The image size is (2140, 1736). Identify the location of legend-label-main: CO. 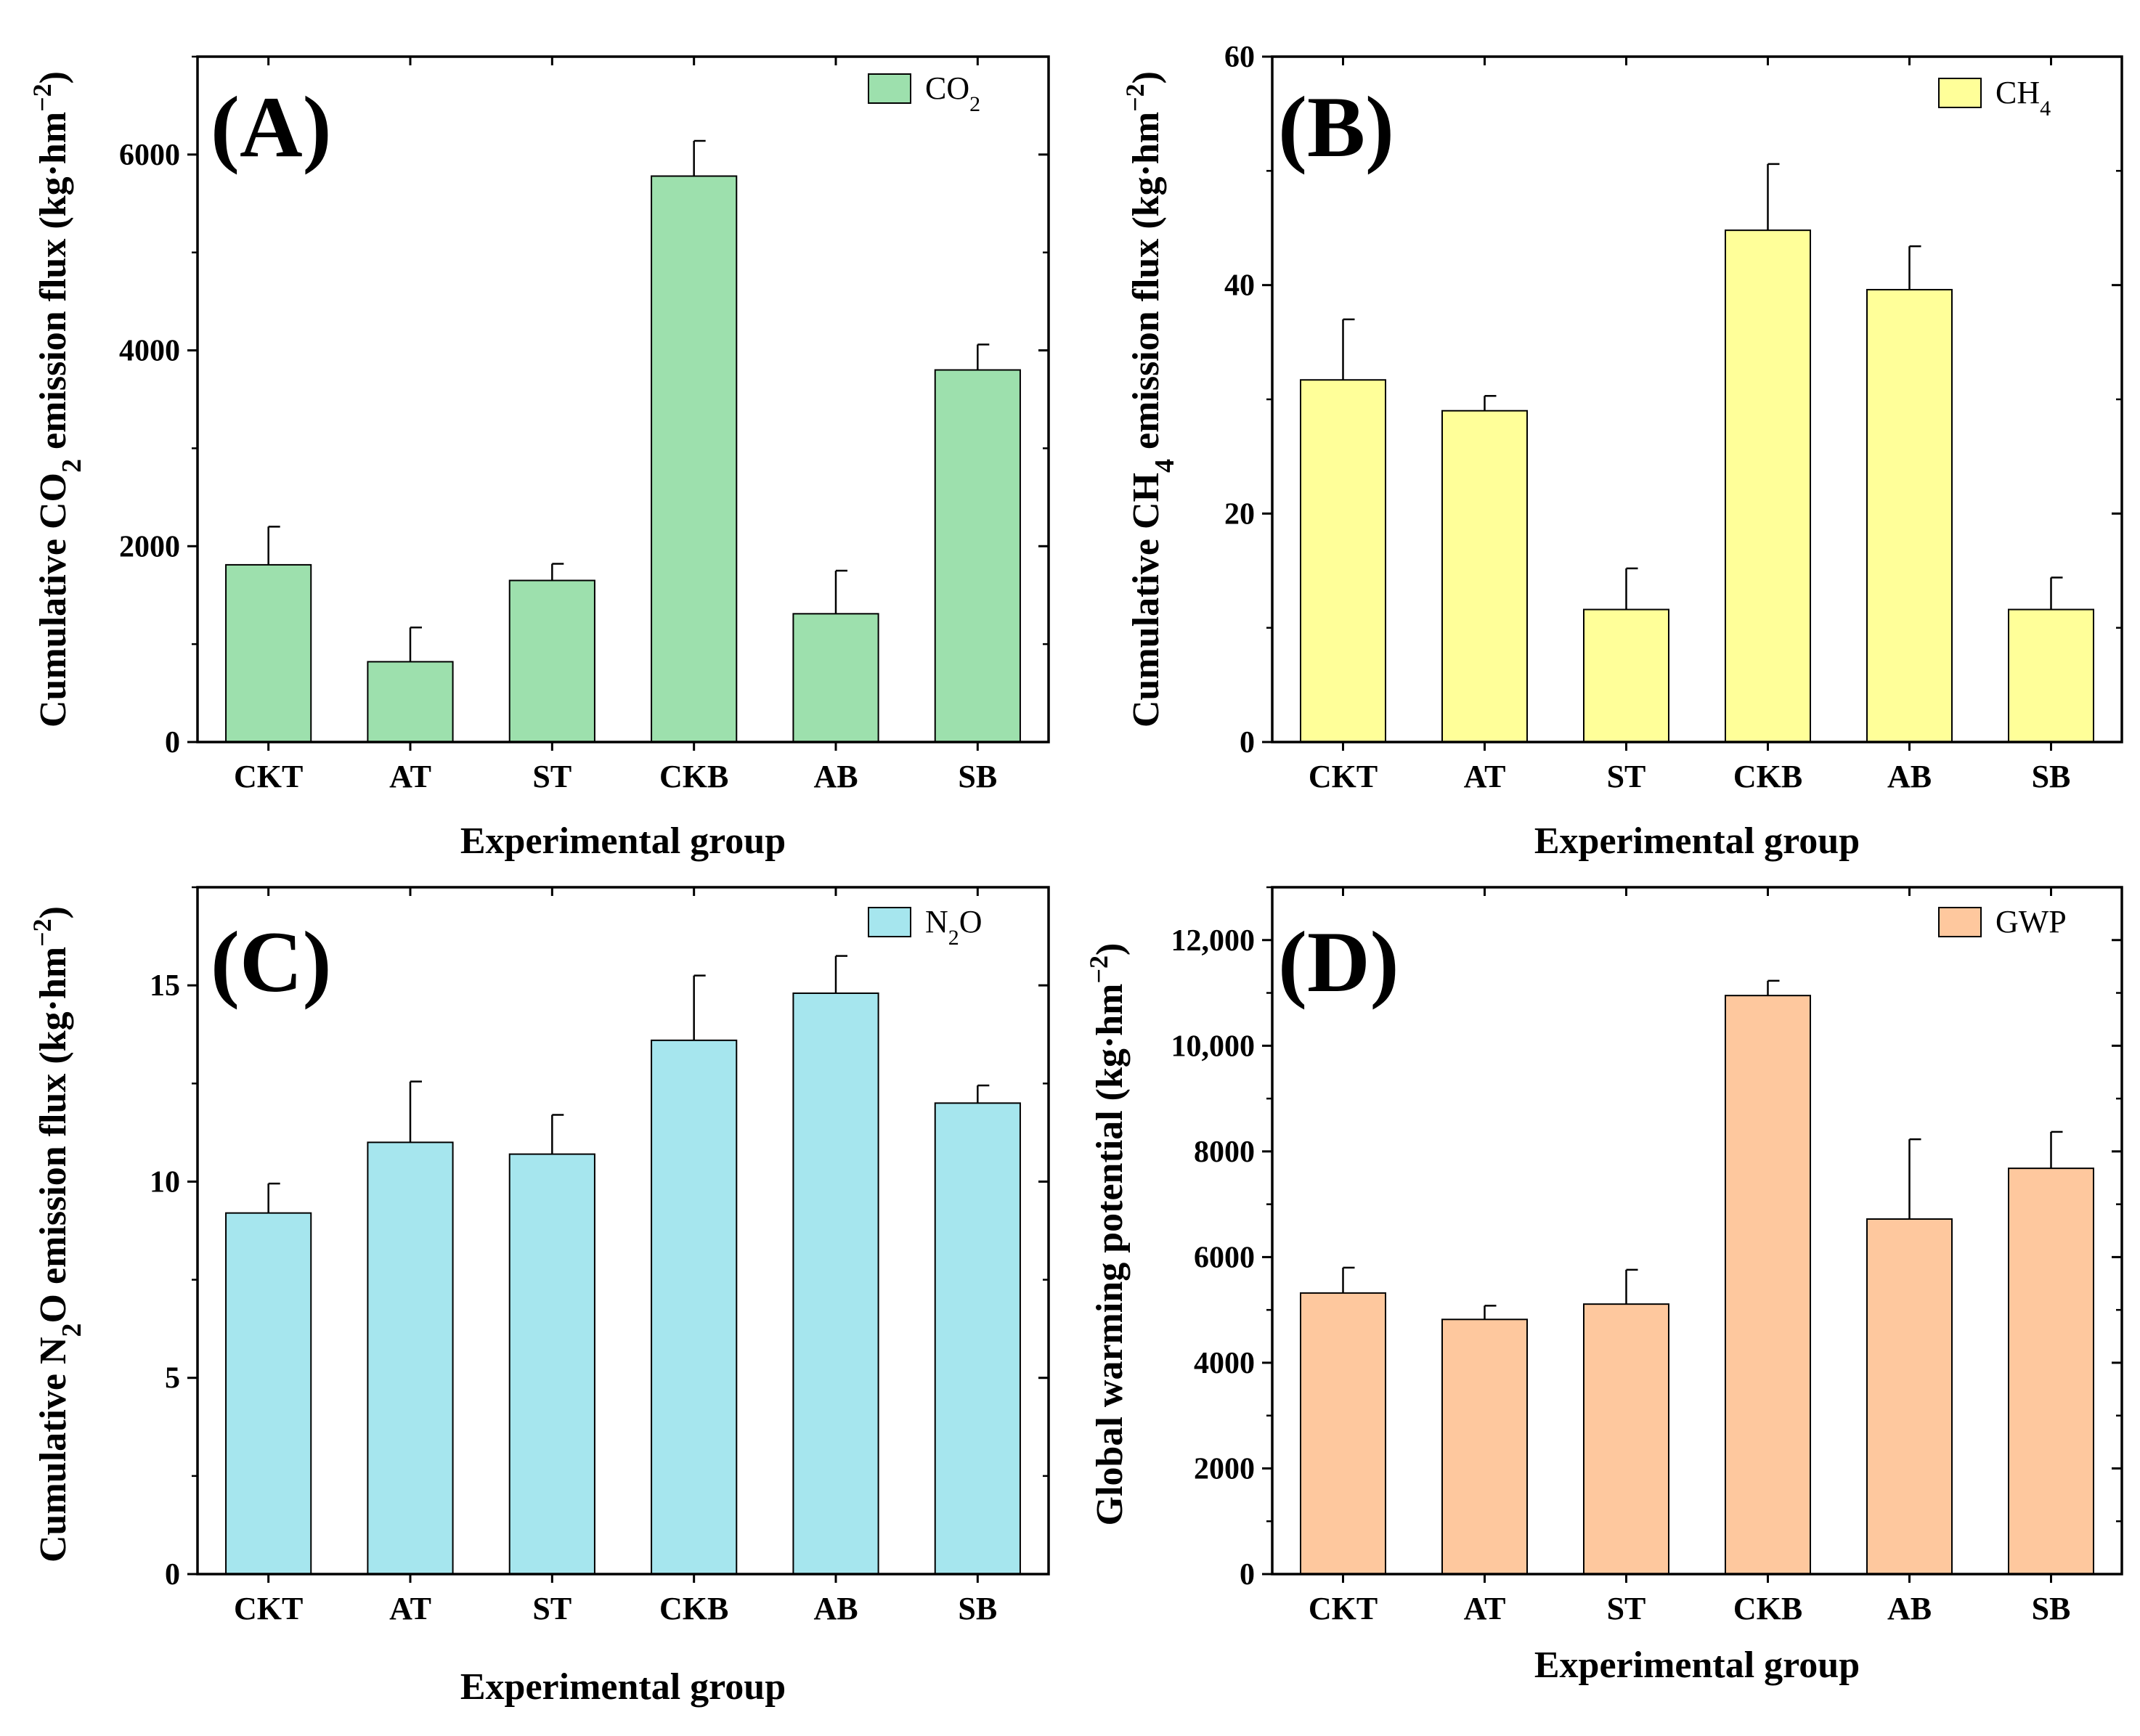
(947, 88).